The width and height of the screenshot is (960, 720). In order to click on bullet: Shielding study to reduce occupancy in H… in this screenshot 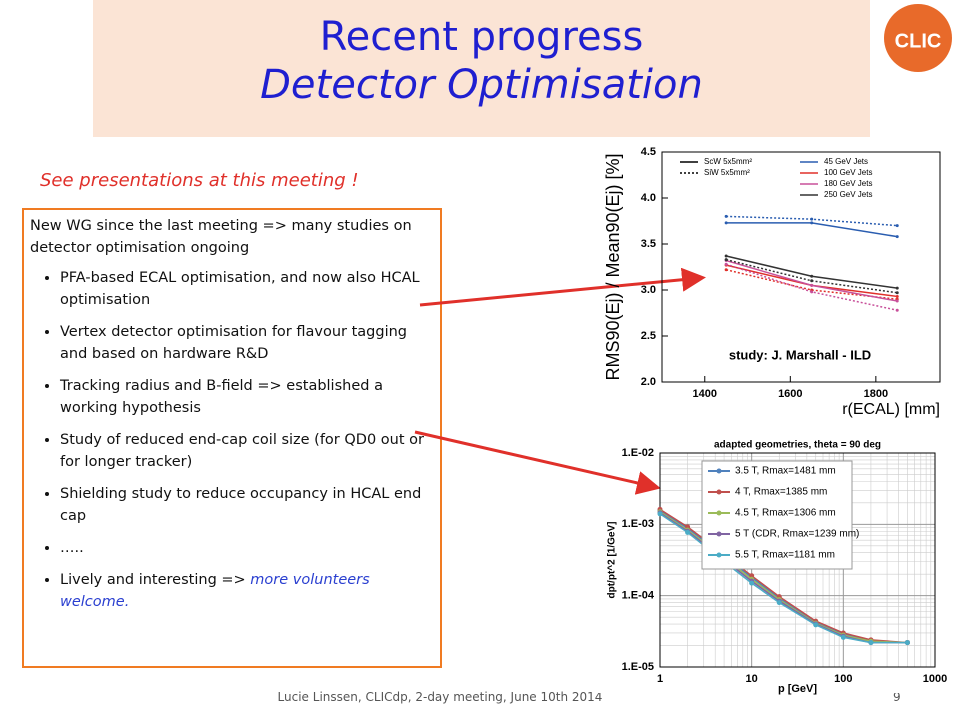, I will do `click(247, 505)`.